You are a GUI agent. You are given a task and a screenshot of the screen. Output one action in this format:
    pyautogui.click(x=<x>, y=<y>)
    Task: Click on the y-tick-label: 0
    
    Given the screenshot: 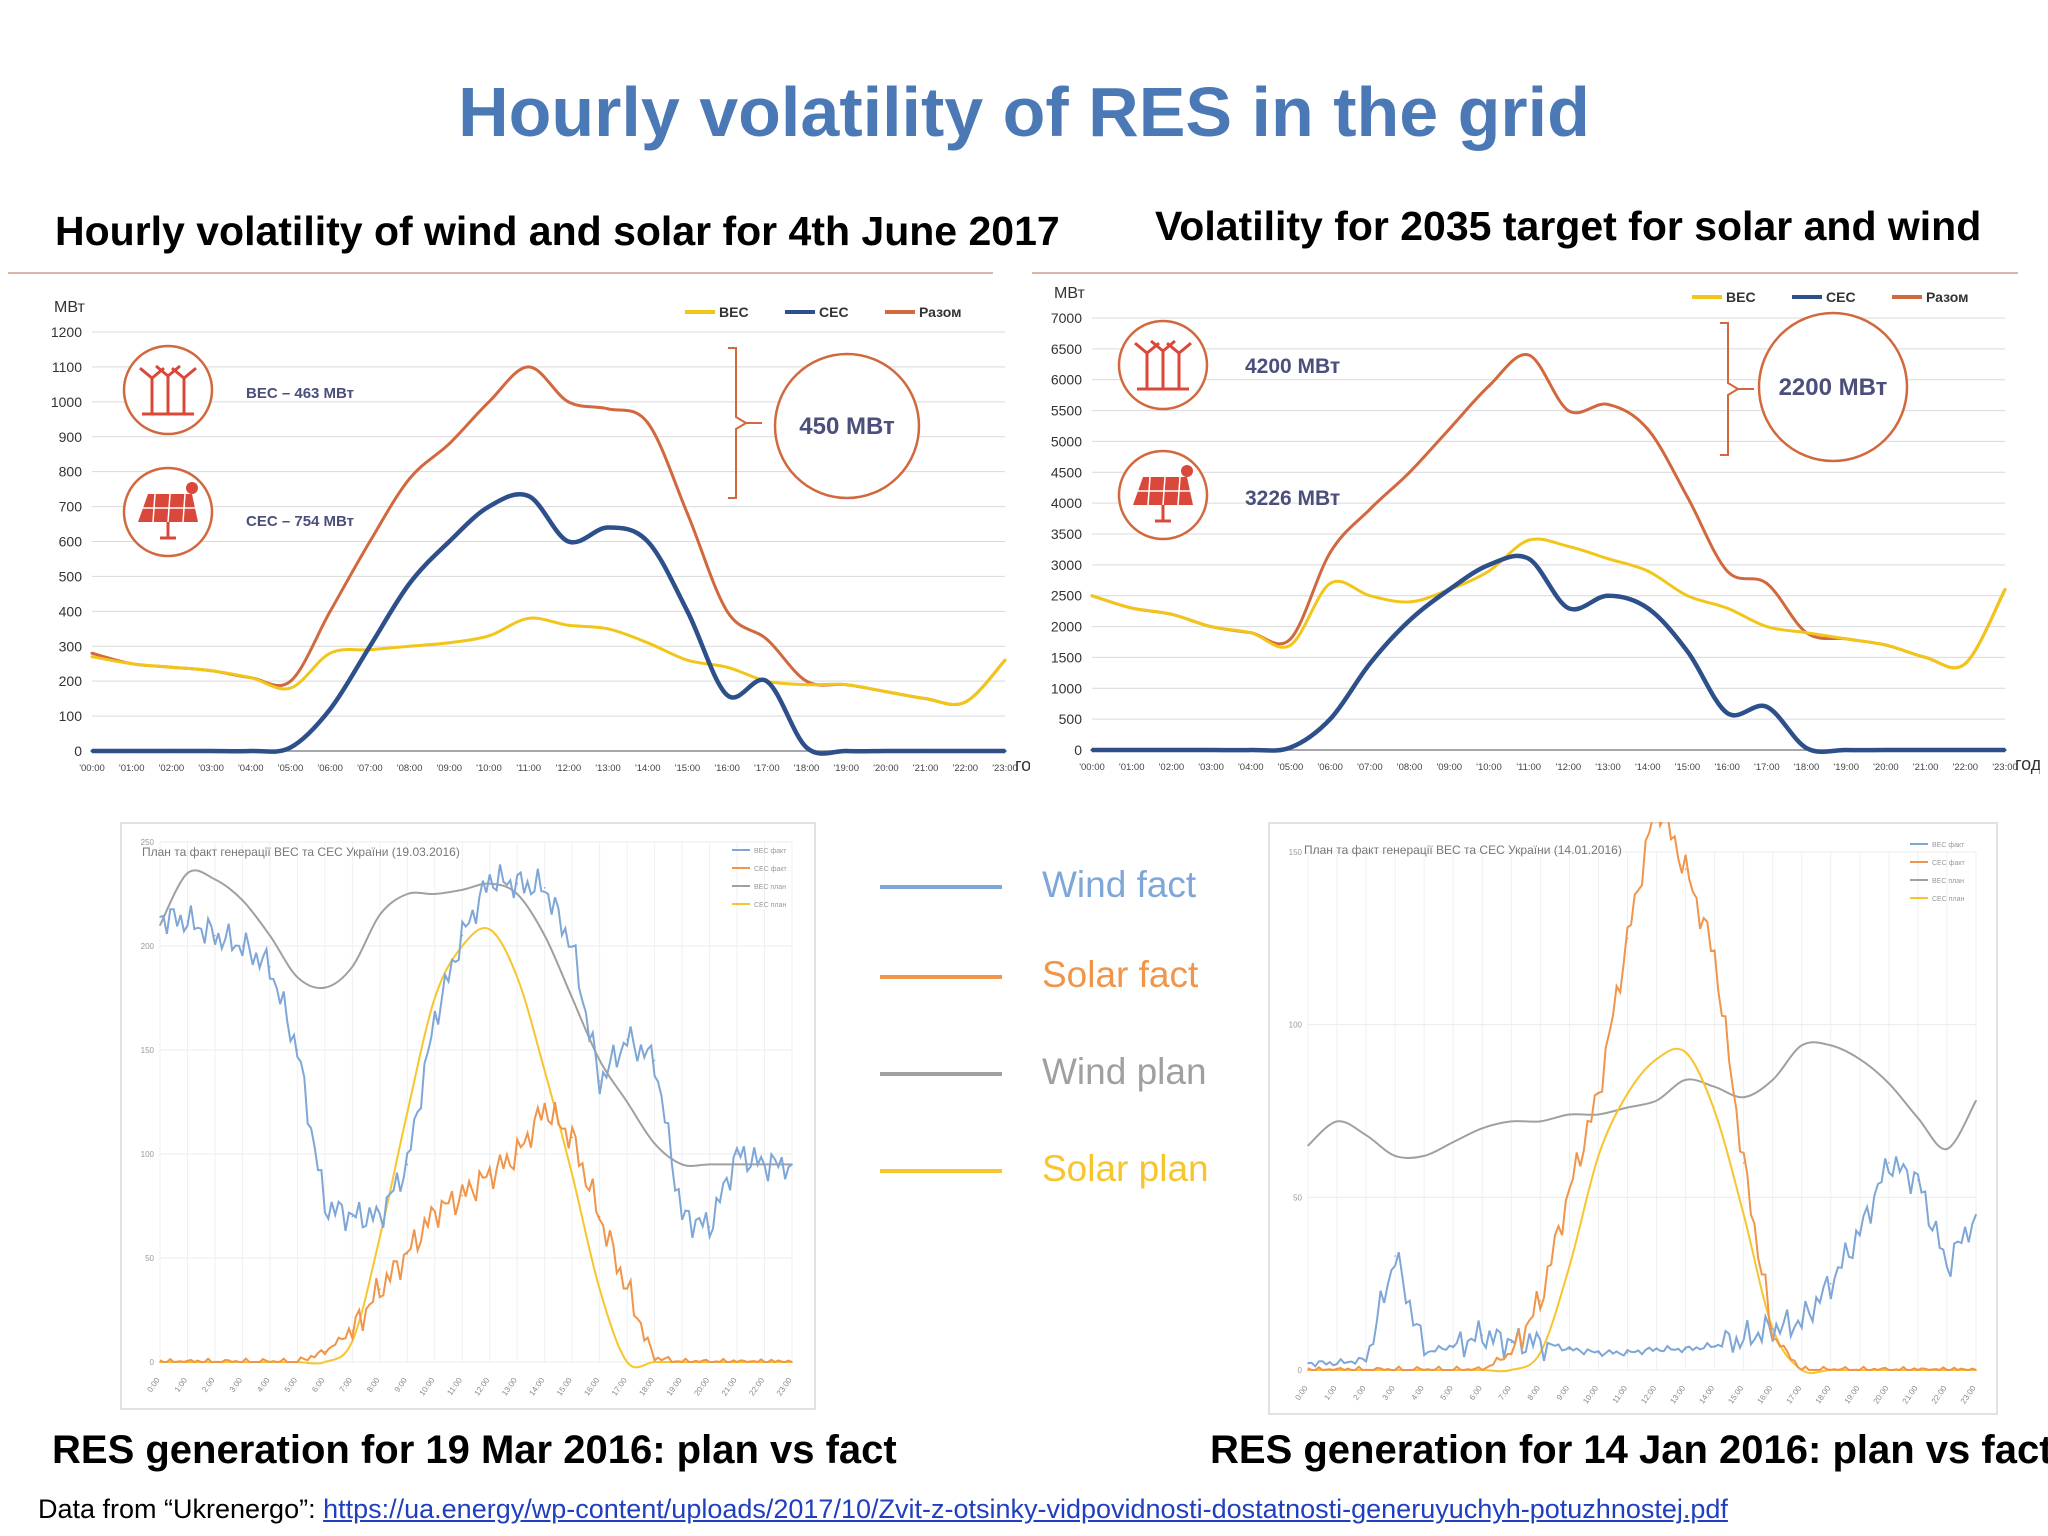 What is the action you would take?
    pyautogui.click(x=78, y=751)
    